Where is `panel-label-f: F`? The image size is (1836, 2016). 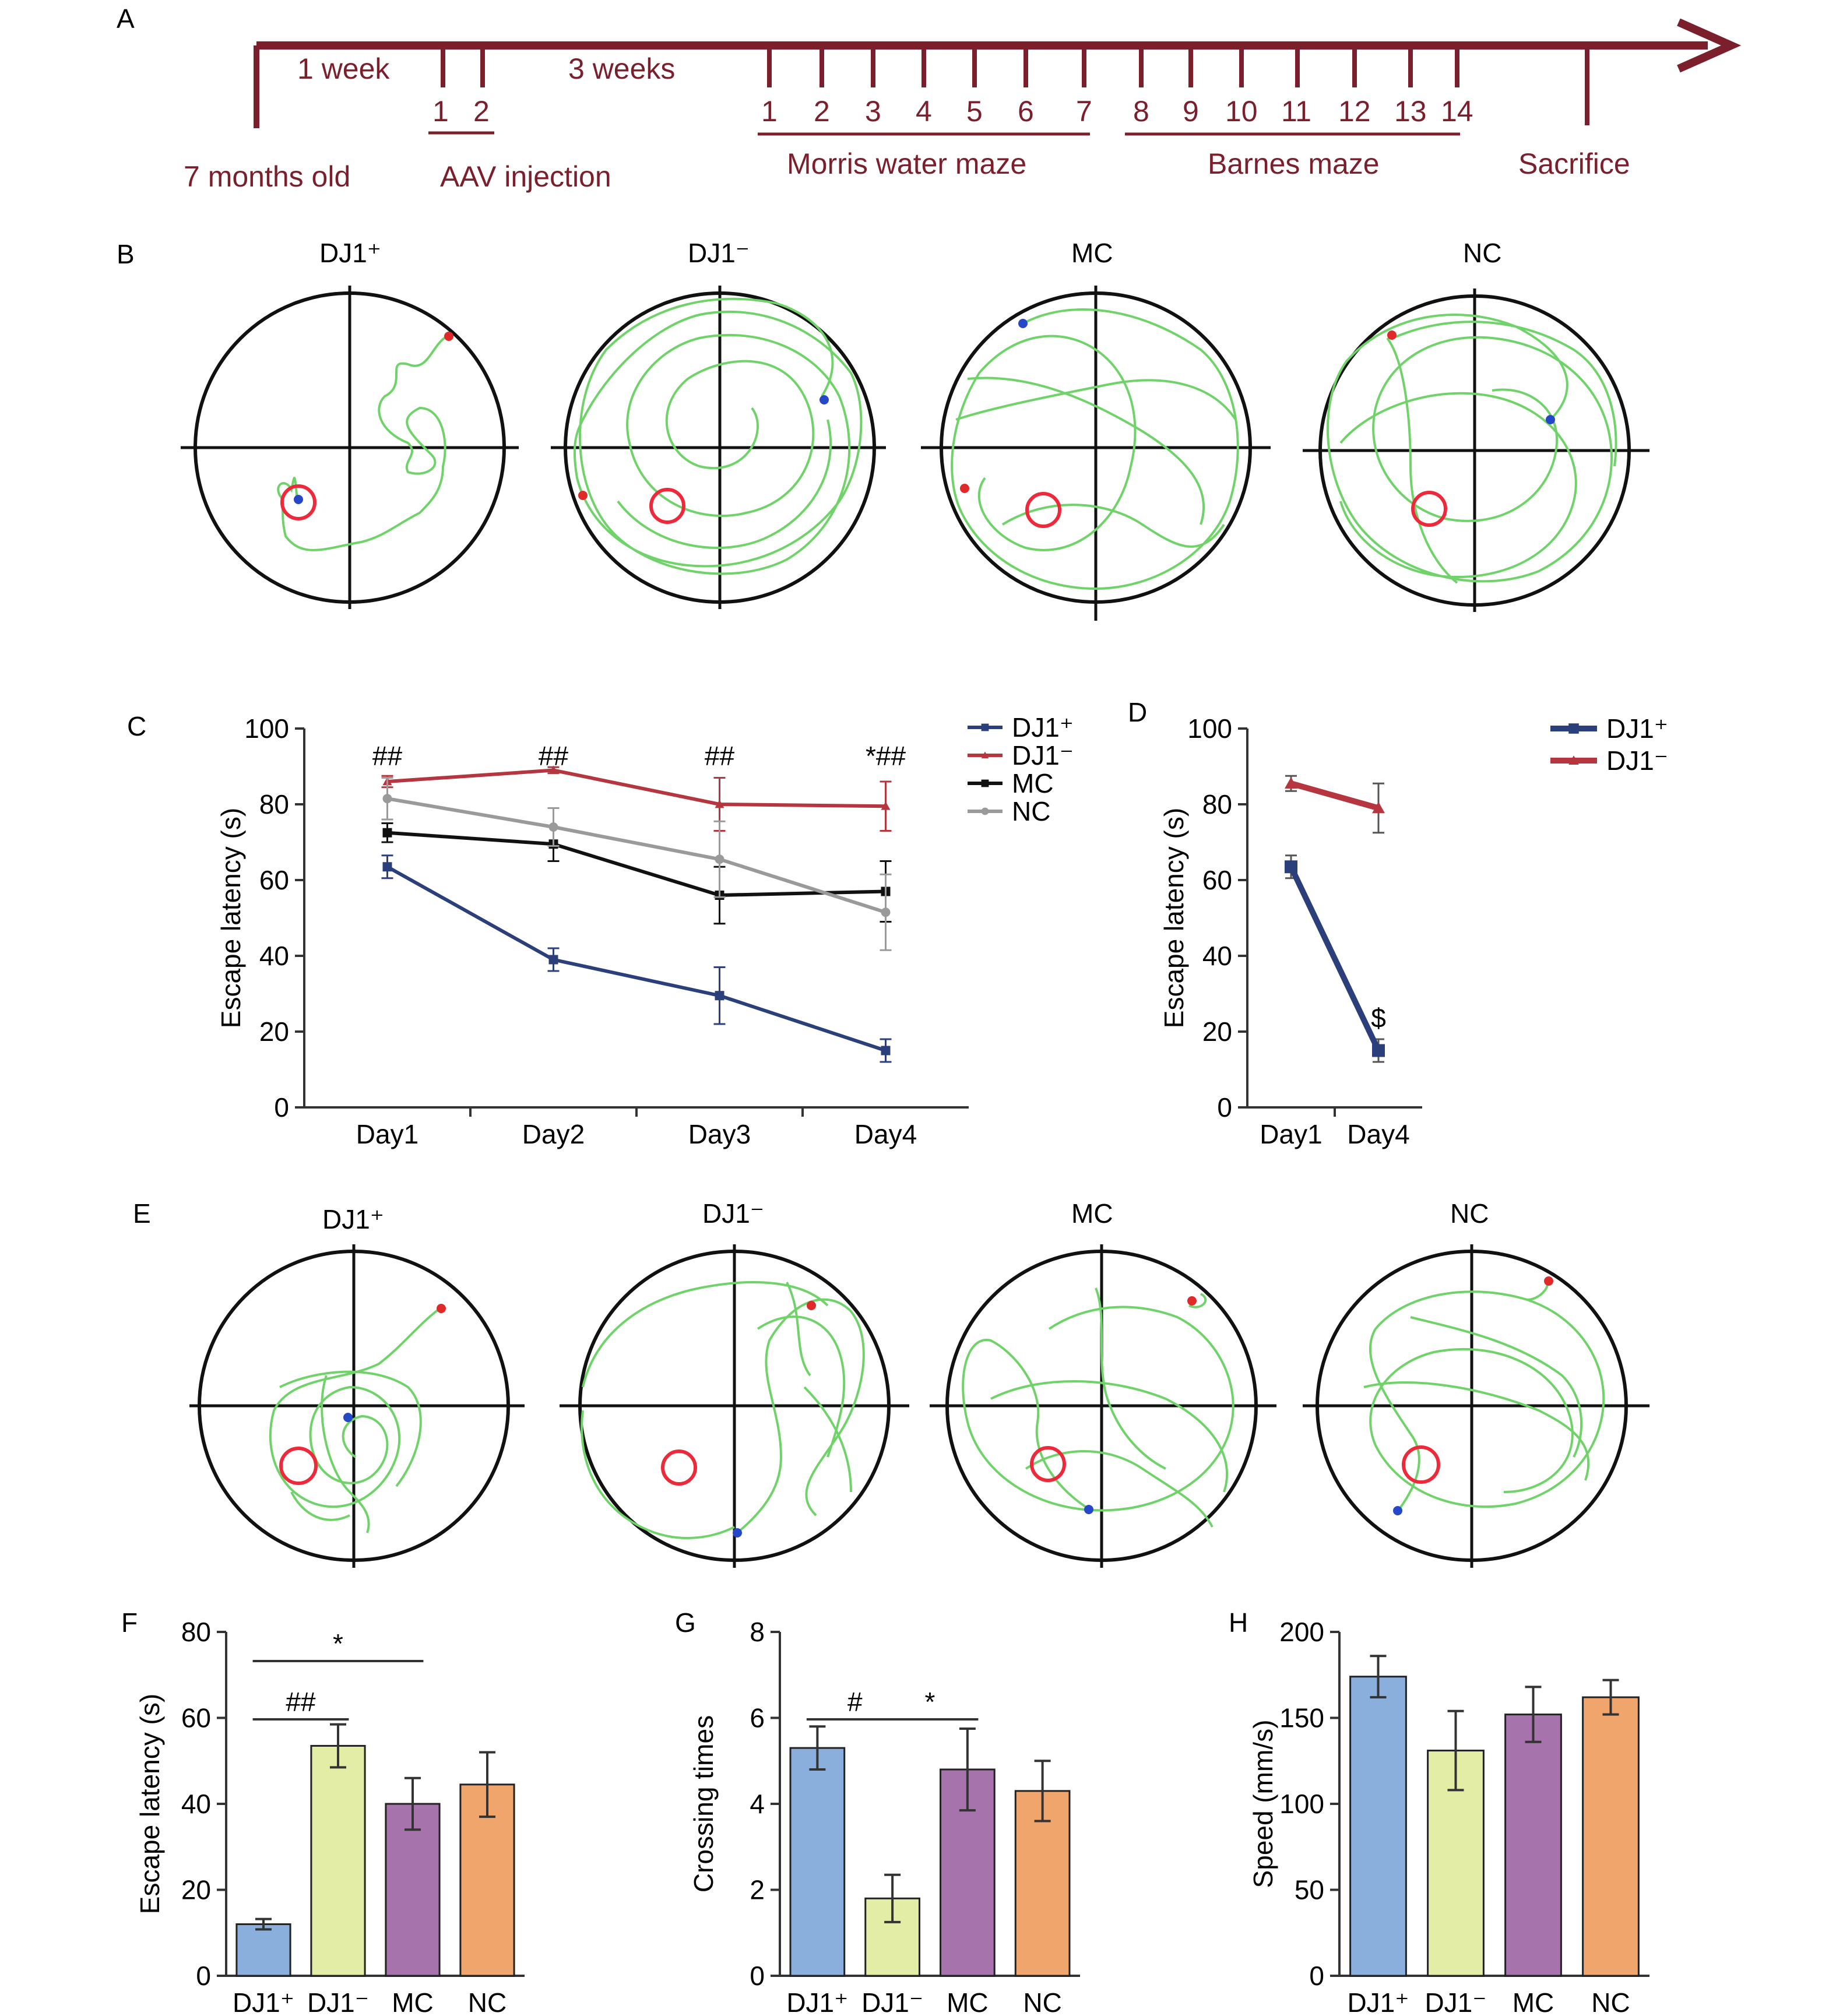
panel-label-f: F is located at coordinates (129, 1622).